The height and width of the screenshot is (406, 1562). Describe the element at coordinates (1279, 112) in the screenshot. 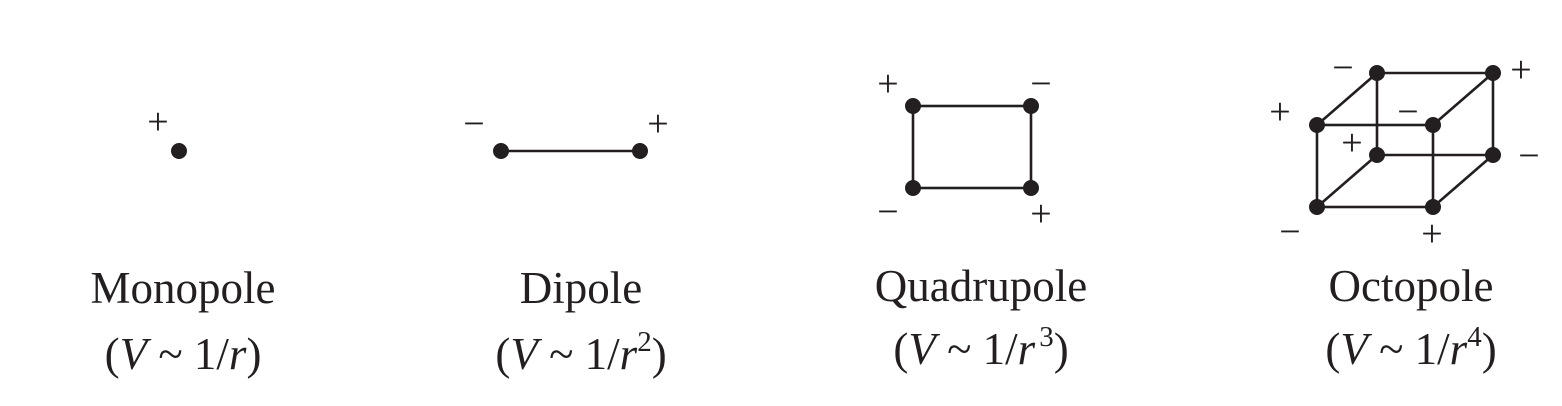

I see `octopole-sign-front-top-left: +` at that location.